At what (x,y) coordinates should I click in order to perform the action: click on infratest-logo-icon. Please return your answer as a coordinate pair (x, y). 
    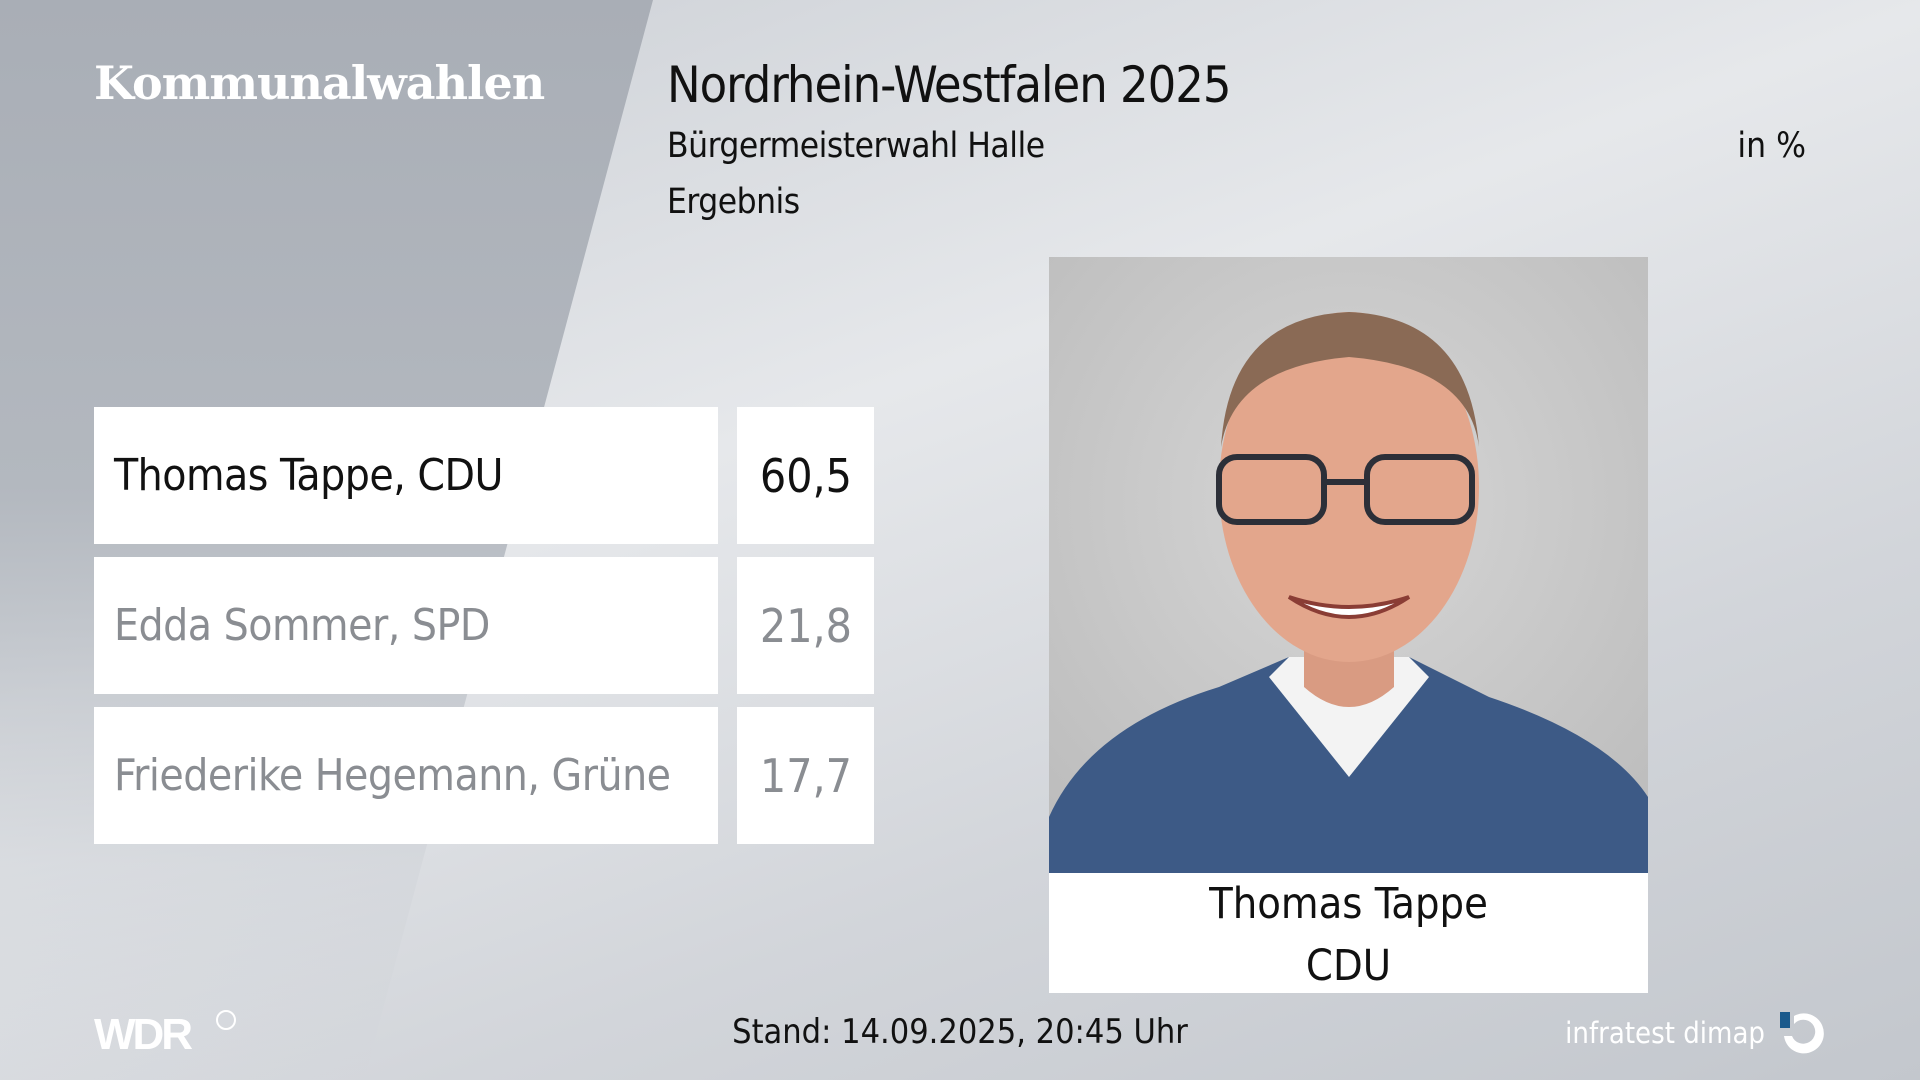
    Looking at the image, I should click on (1803, 1035).